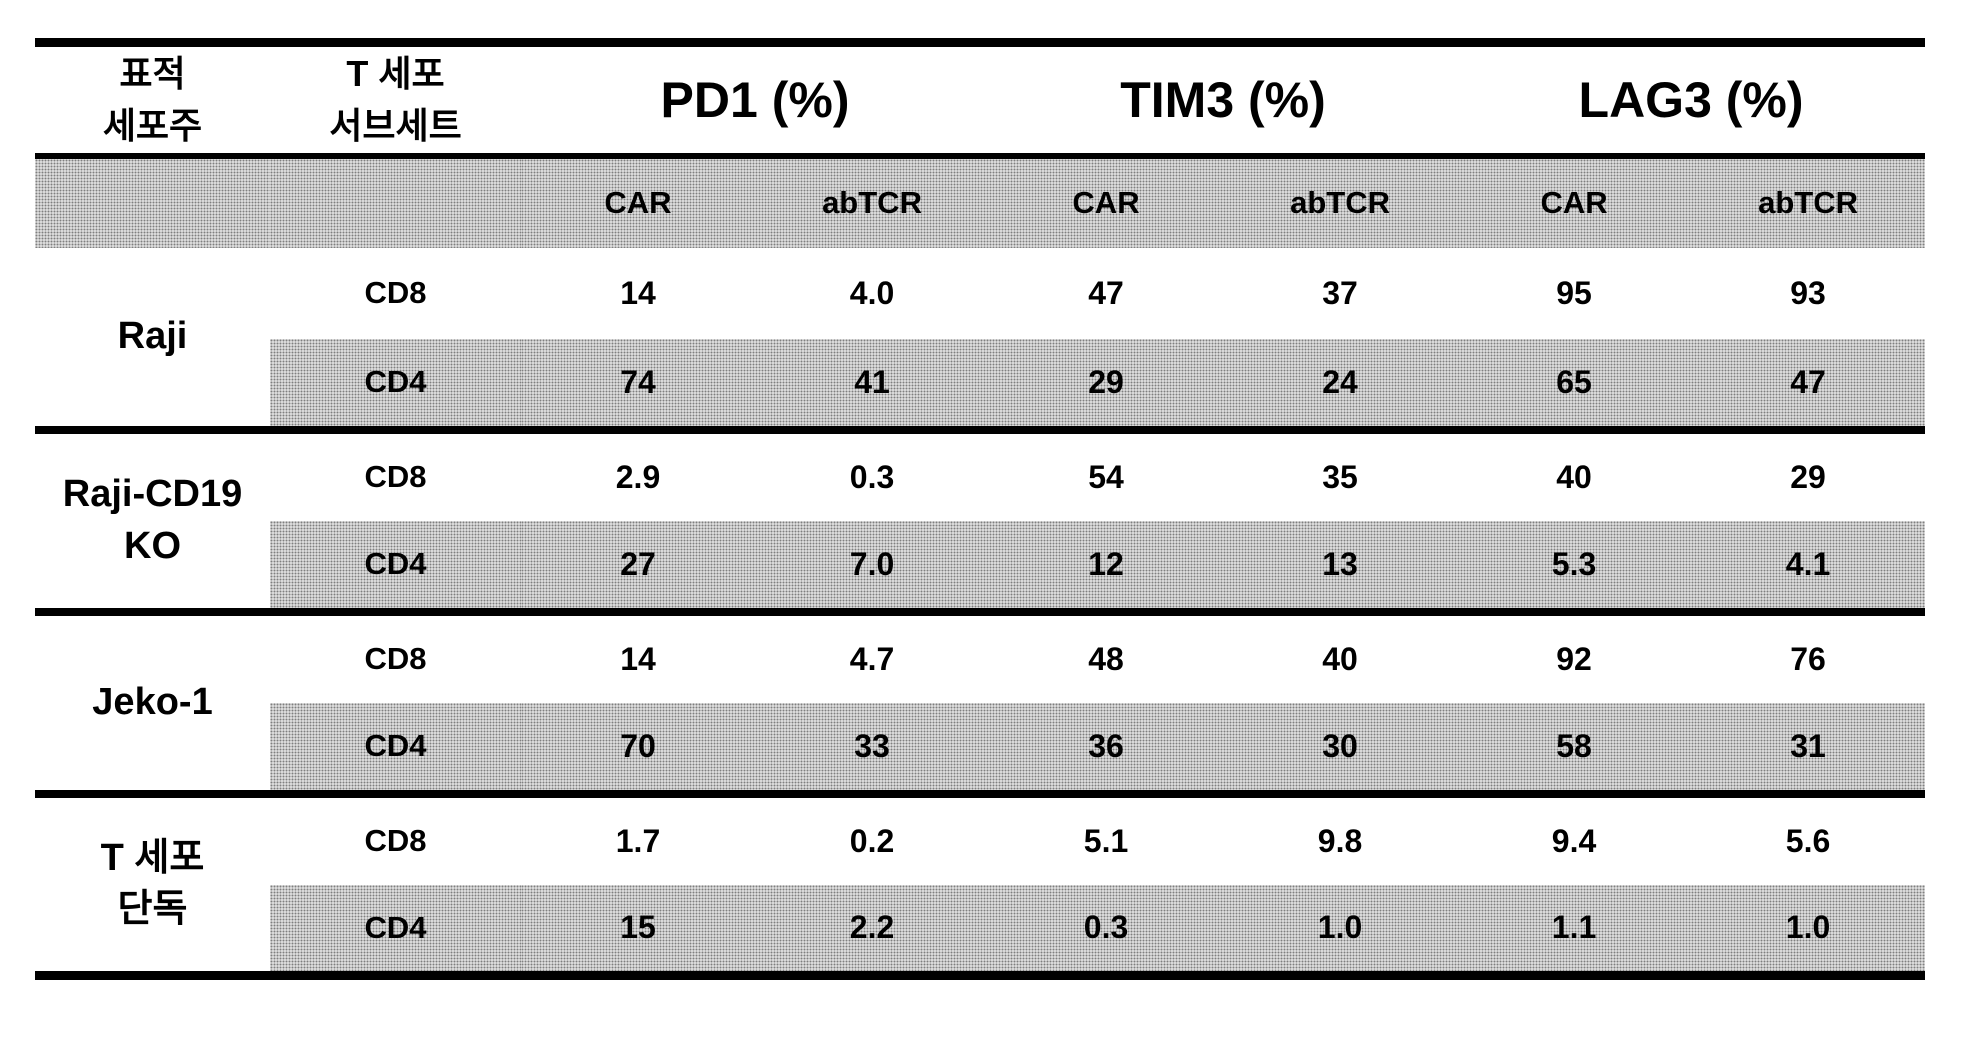  What do you see at coordinates (152, 704) in the screenshot?
I see `cell-line-jeko-1: Jeko-1` at bounding box center [152, 704].